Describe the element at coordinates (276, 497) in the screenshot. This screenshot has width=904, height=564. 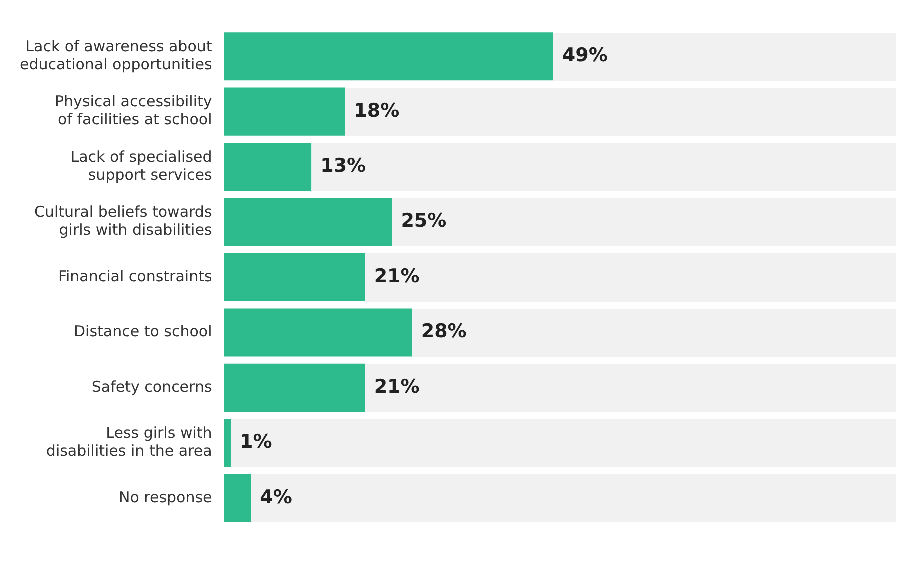
I see `data-label: 4%` at that location.